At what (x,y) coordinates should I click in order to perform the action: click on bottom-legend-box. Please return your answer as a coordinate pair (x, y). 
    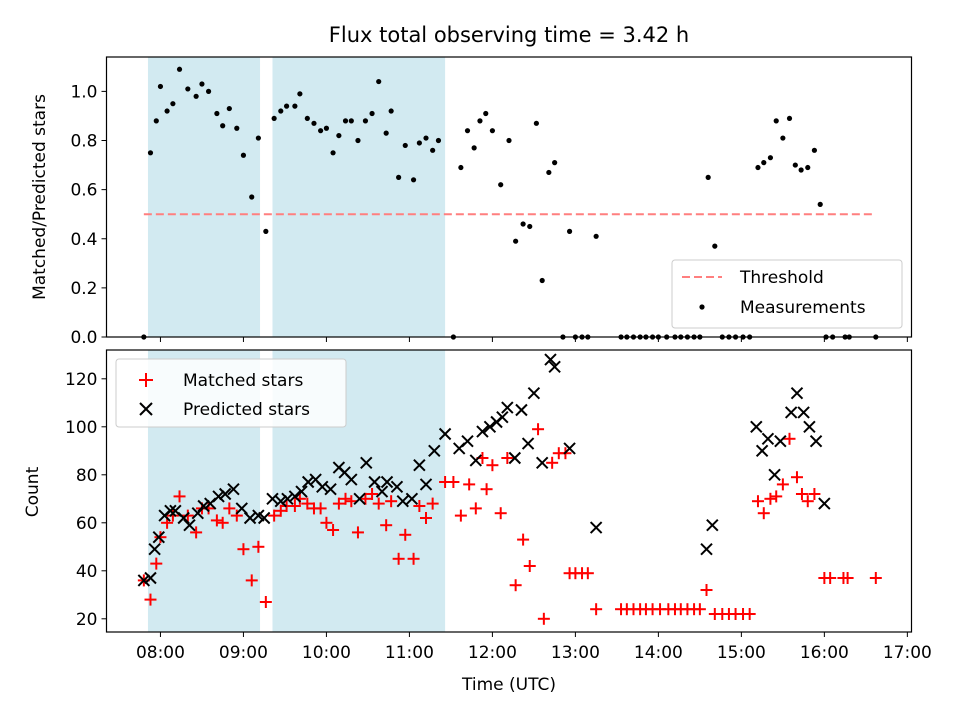
    Looking at the image, I should click on (231, 393).